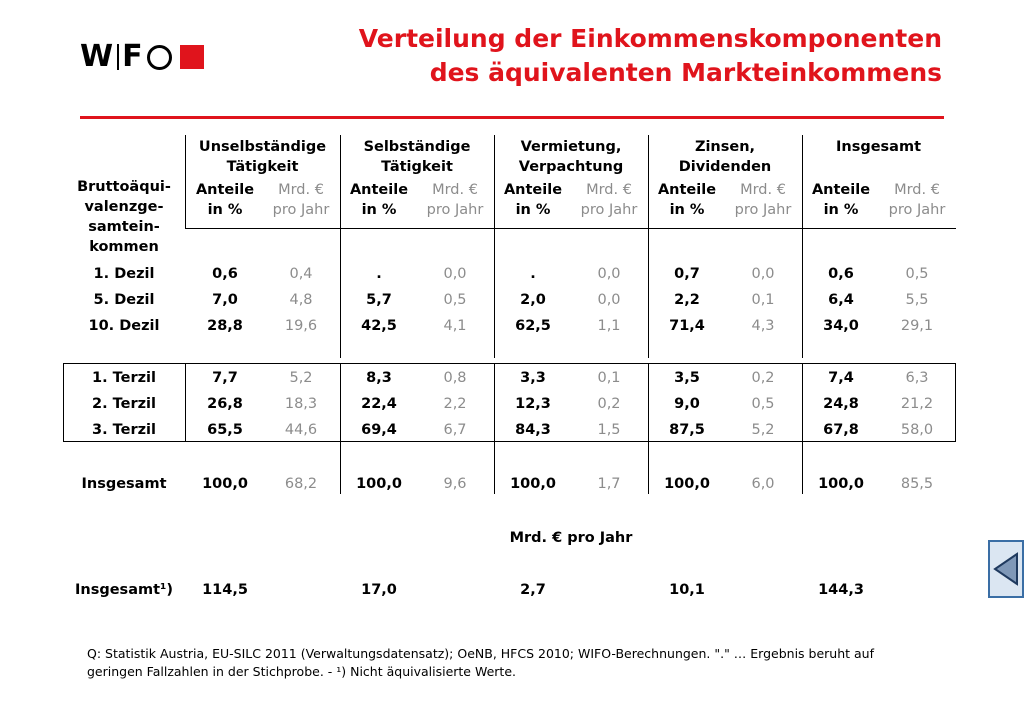 Image resolution: width=1024 pixels, height=709 pixels. I want to click on amount-mrd-cell: 1,1, so click(609, 326).